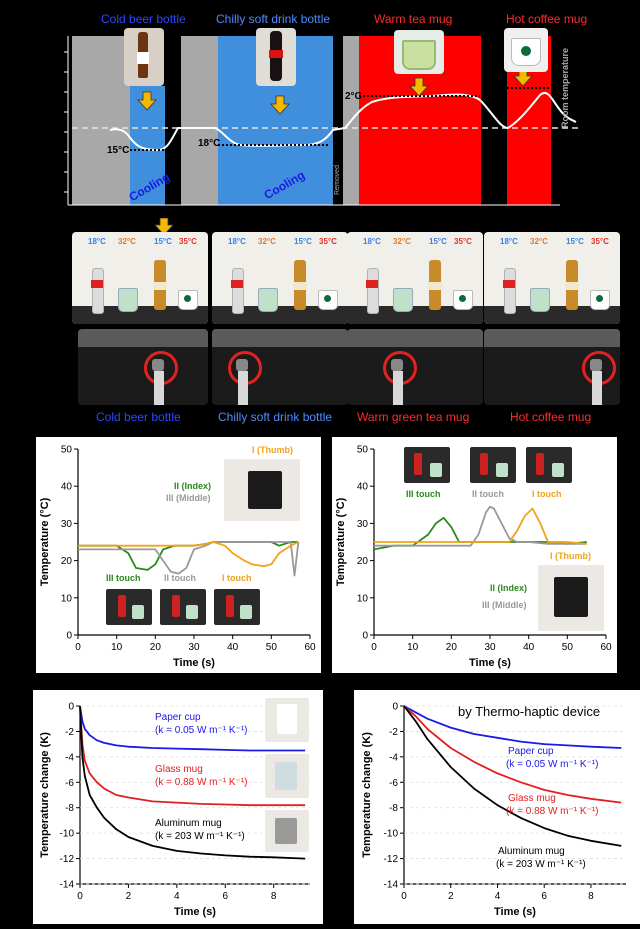 The width and height of the screenshot is (640, 929). What do you see at coordinates (547, 19) in the screenshot?
I see `label-hot-coffee: Hot coffee mug` at bounding box center [547, 19].